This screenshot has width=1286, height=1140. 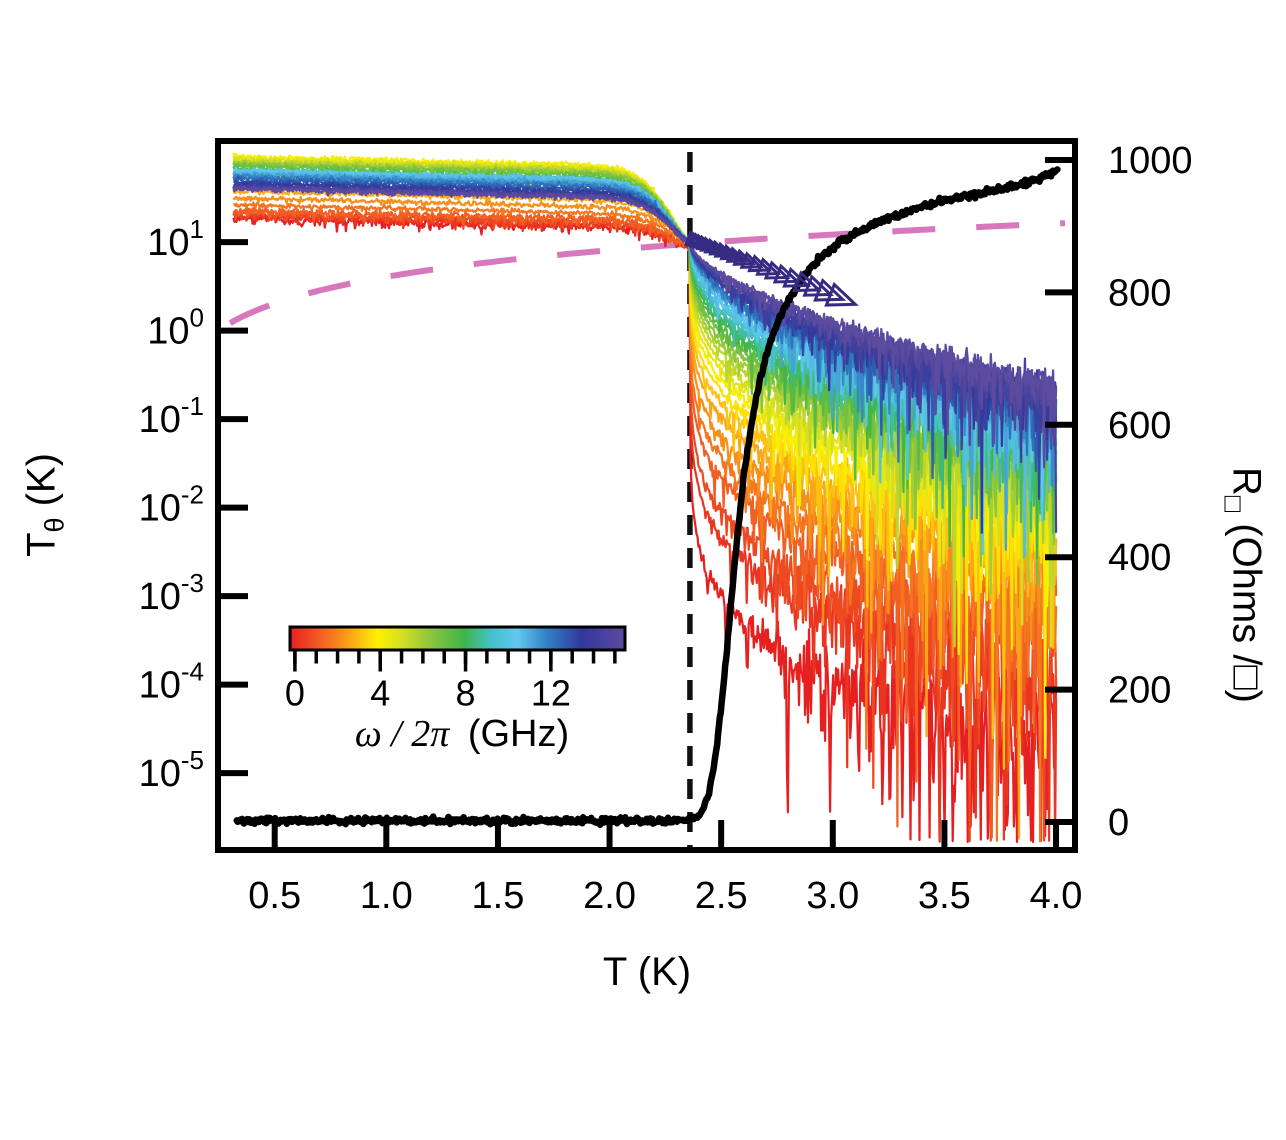 I want to click on x-tick-label: 0.5, so click(x=274, y=896).